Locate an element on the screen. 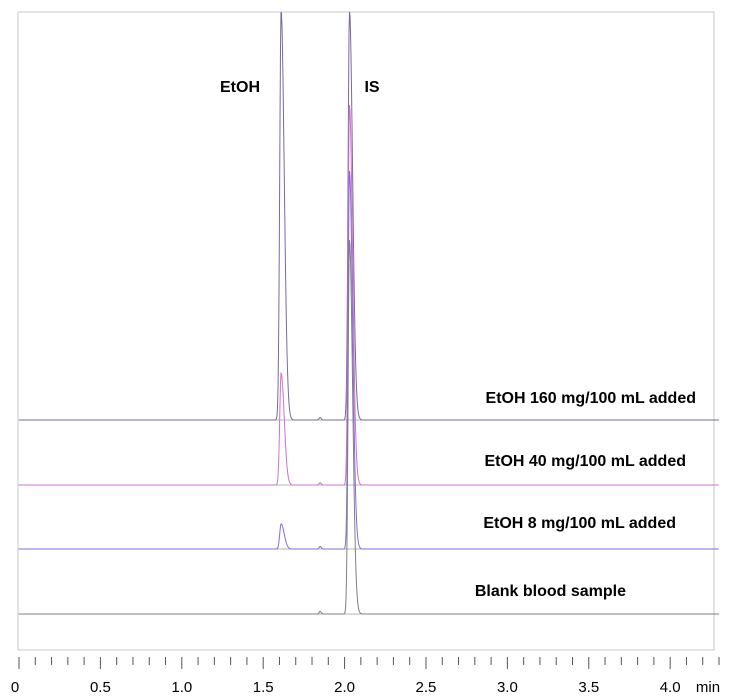  x-tick-label: 1.0 is located at coordinates (181, 687).